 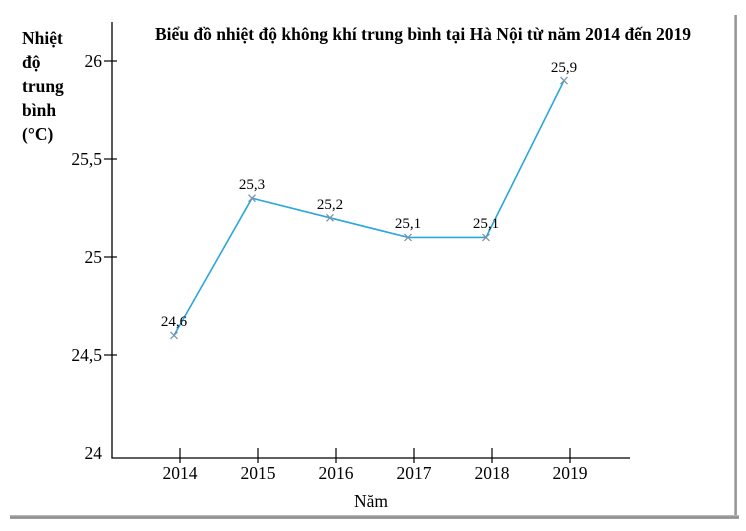 I want to click on xtick-label: 2015, so click(x=258, y=473).